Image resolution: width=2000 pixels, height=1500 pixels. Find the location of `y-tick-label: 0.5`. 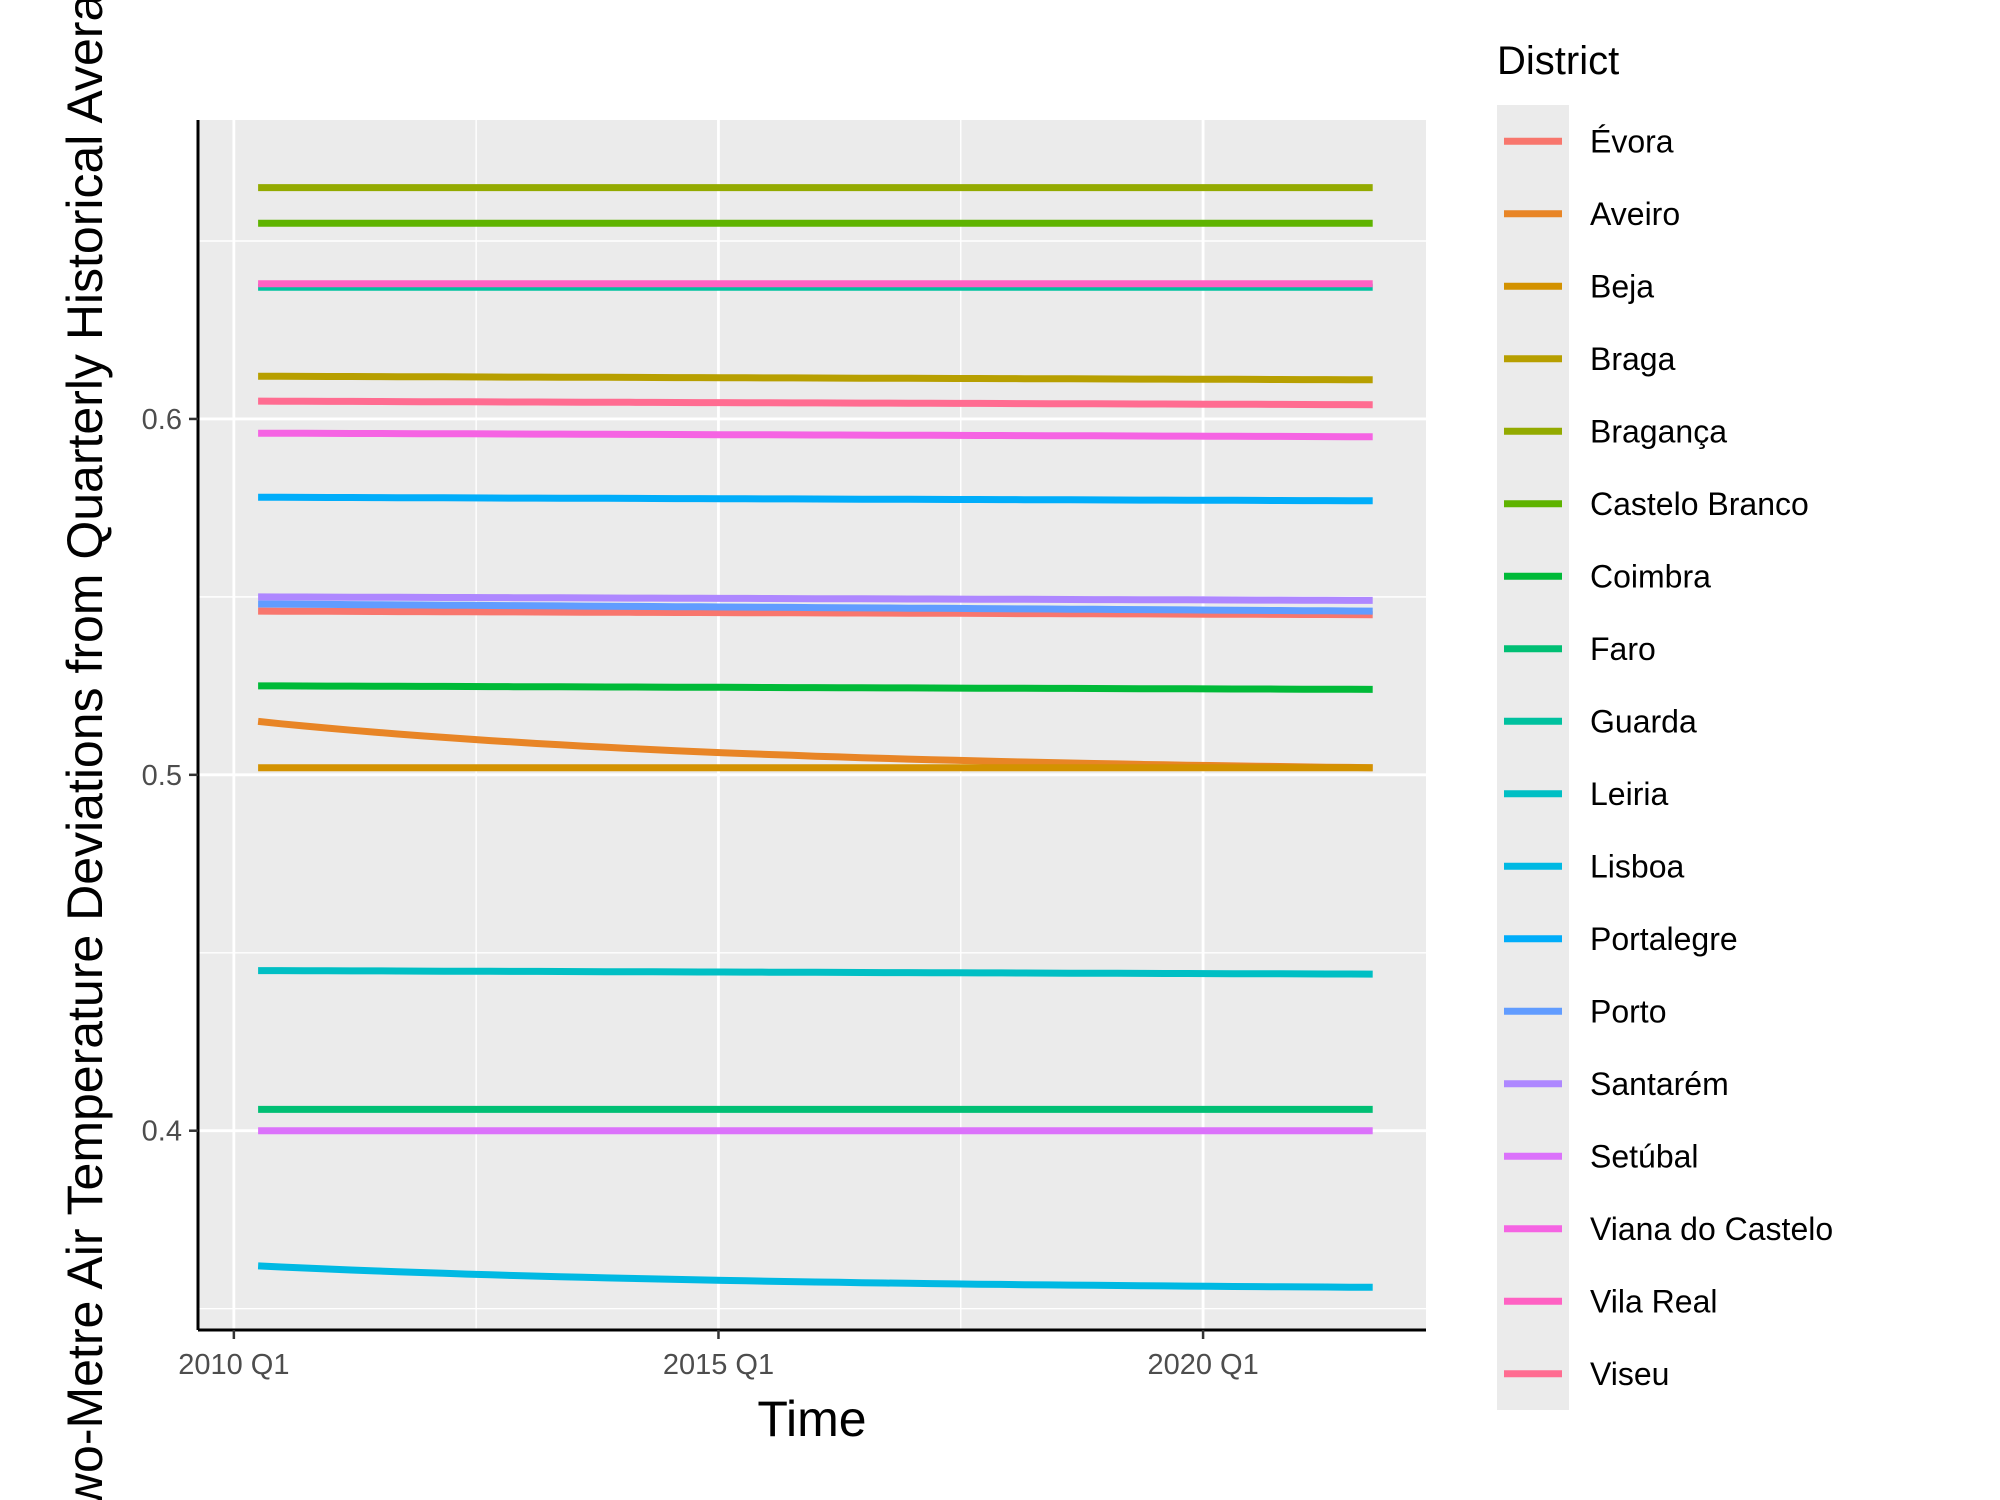

y-tick-label: 0.5 is located at coordinates (162, 776).